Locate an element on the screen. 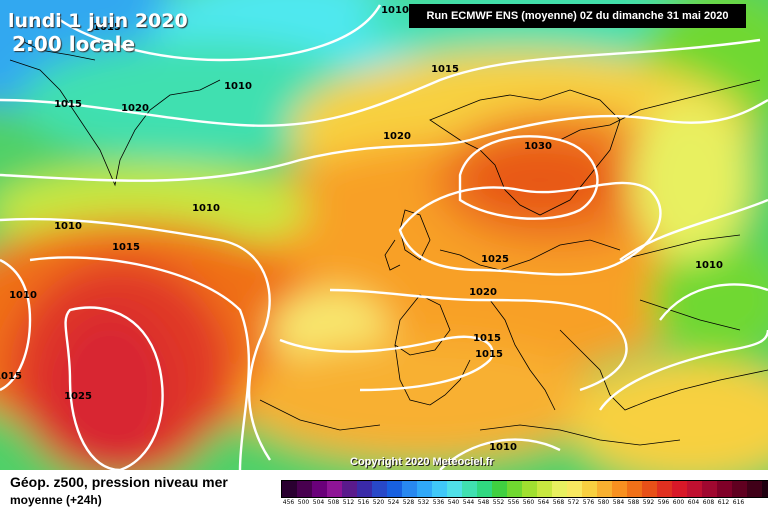 The image size is (768, 512). legend-label: 500 is located at coordinates (303, 502).